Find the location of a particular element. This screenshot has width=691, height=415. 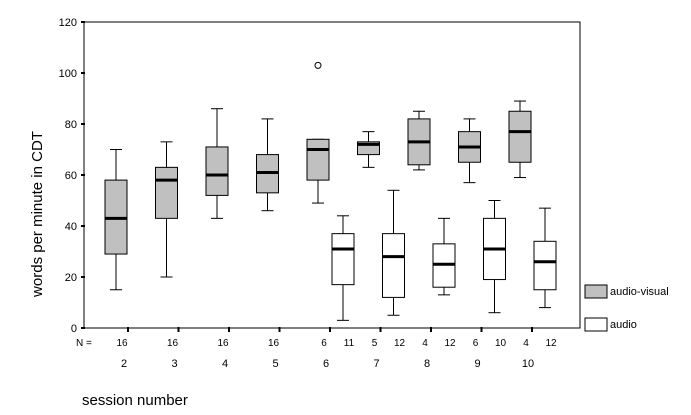

box-audio-6: 11 is located at coordinates (343, 282).